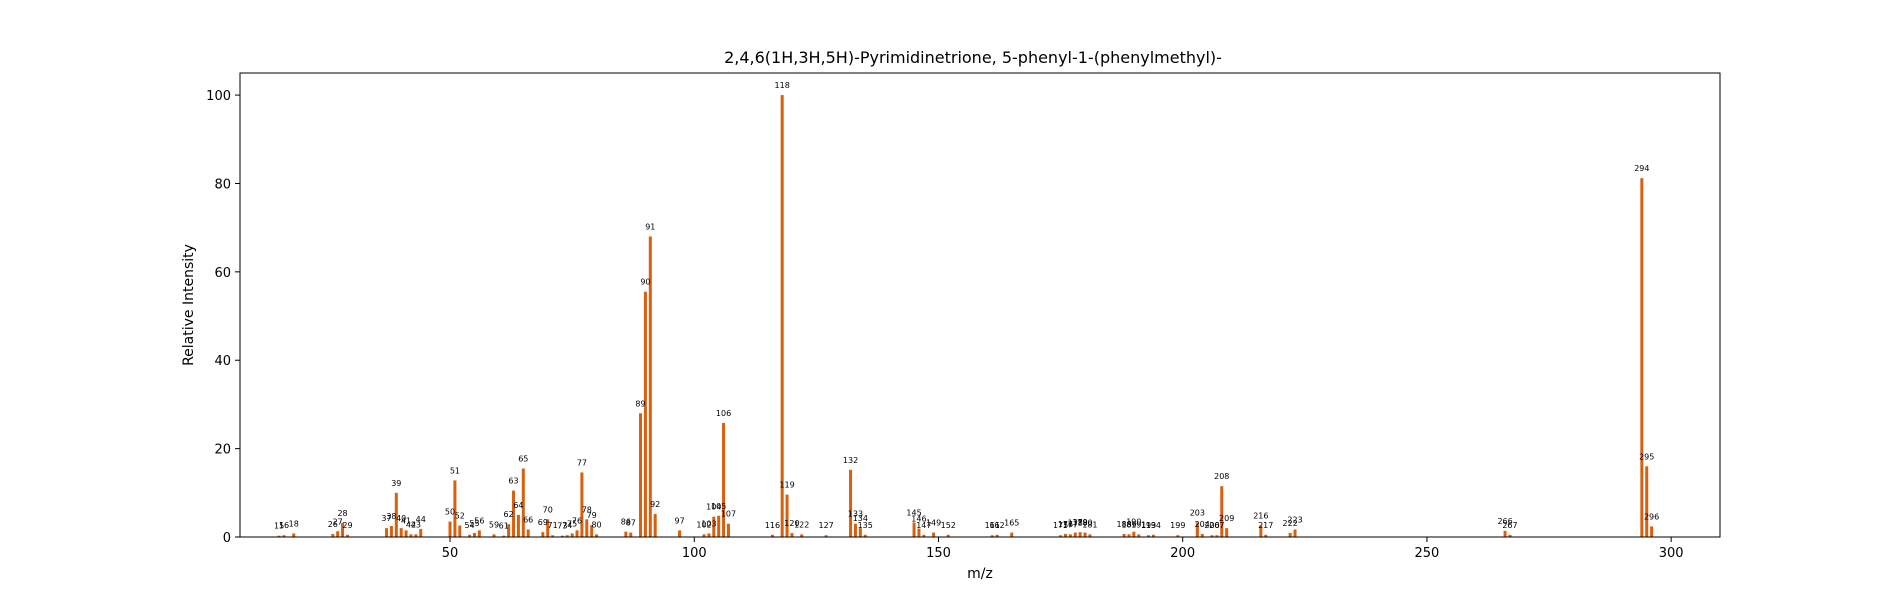 The image size is (1900, 604). I want to click on peak-label-119: 119, so click(786, 485).